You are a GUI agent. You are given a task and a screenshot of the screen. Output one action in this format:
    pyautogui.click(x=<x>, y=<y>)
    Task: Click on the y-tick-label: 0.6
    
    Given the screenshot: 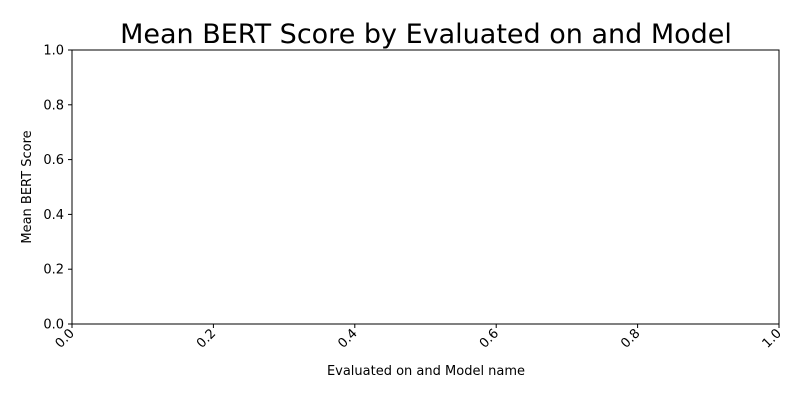 What is the action you would take?
    pyautogui.click(x=53, y=160)
    